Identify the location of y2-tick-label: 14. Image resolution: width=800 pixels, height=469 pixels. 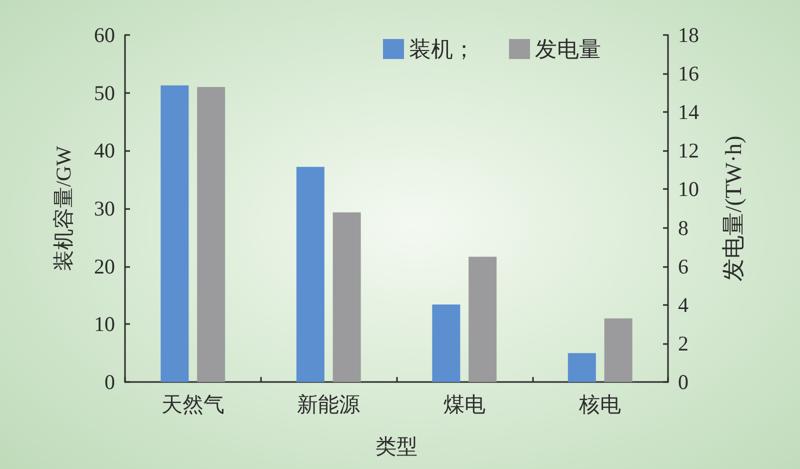
(689, 112).